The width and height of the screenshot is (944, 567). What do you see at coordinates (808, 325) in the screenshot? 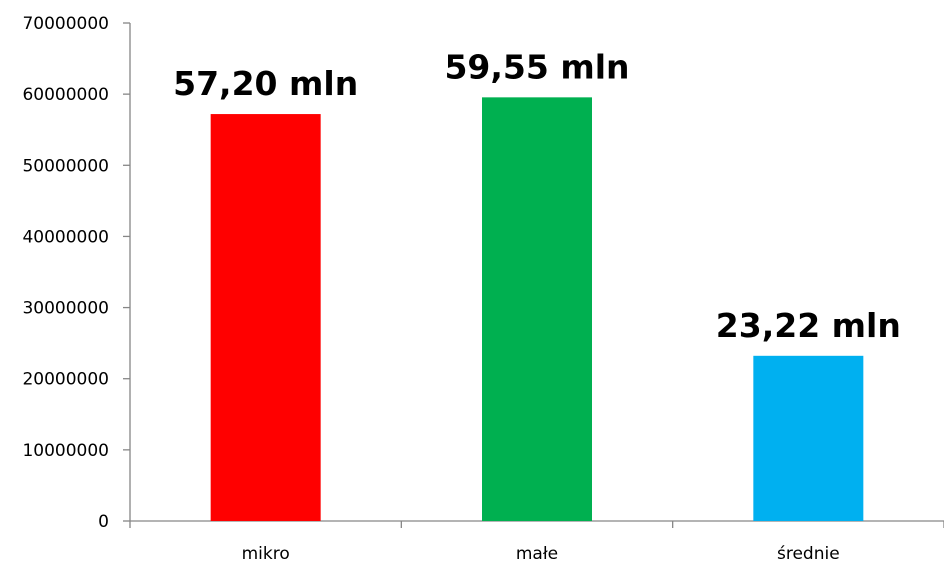
I see `bar-value-label: 23,22 mln` at bounding box center [808, 325].